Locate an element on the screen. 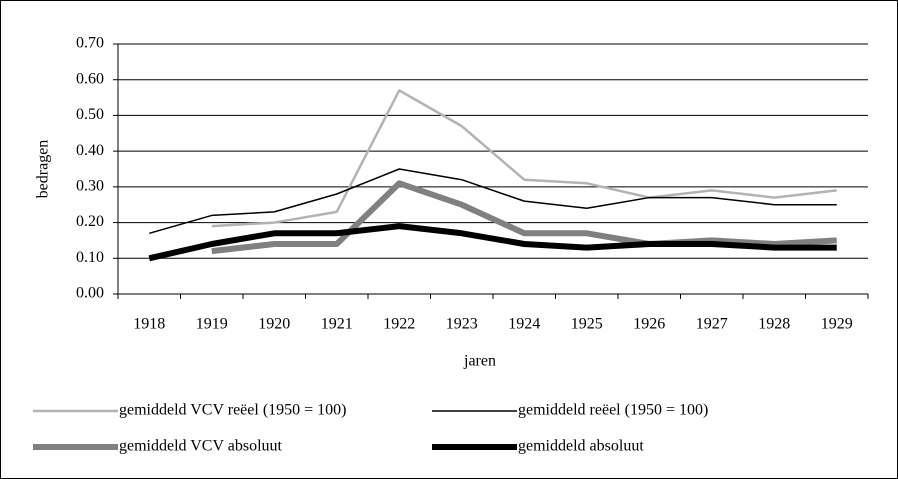 This screenshot has height=479, width=898. y-tick-label: 0.00 is located at coordinates (90, 293).